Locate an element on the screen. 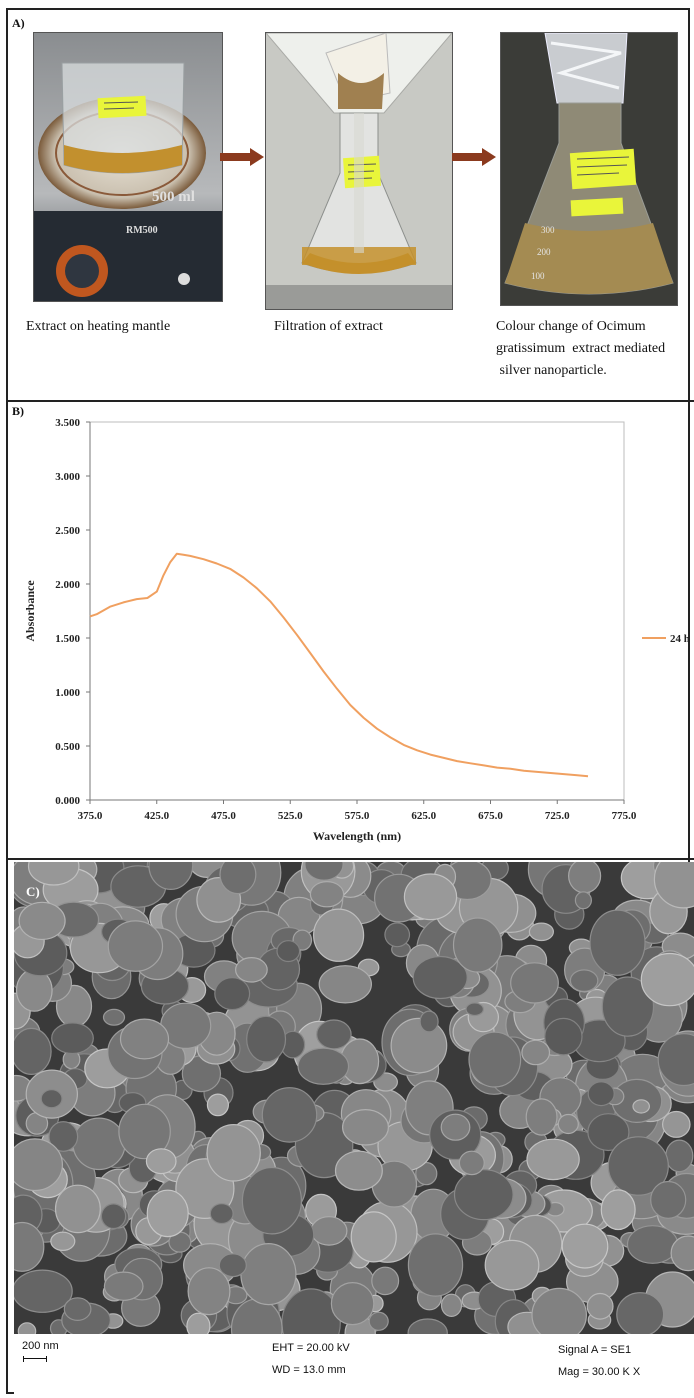  x-tick-label: 475.0 is located at coordinates (223, 816).